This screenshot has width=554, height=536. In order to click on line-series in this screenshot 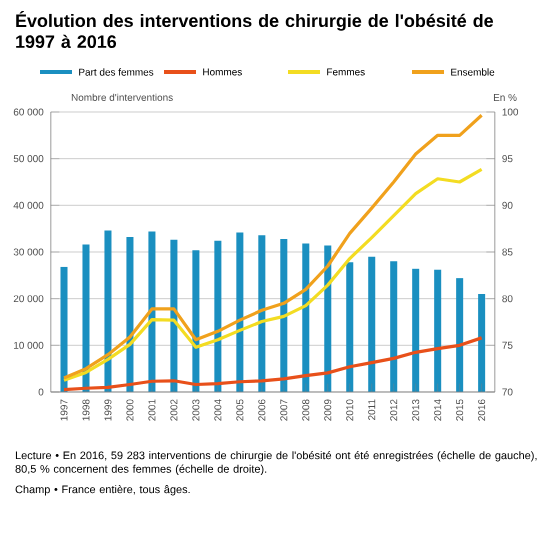, I will do `click(273, 364)`.